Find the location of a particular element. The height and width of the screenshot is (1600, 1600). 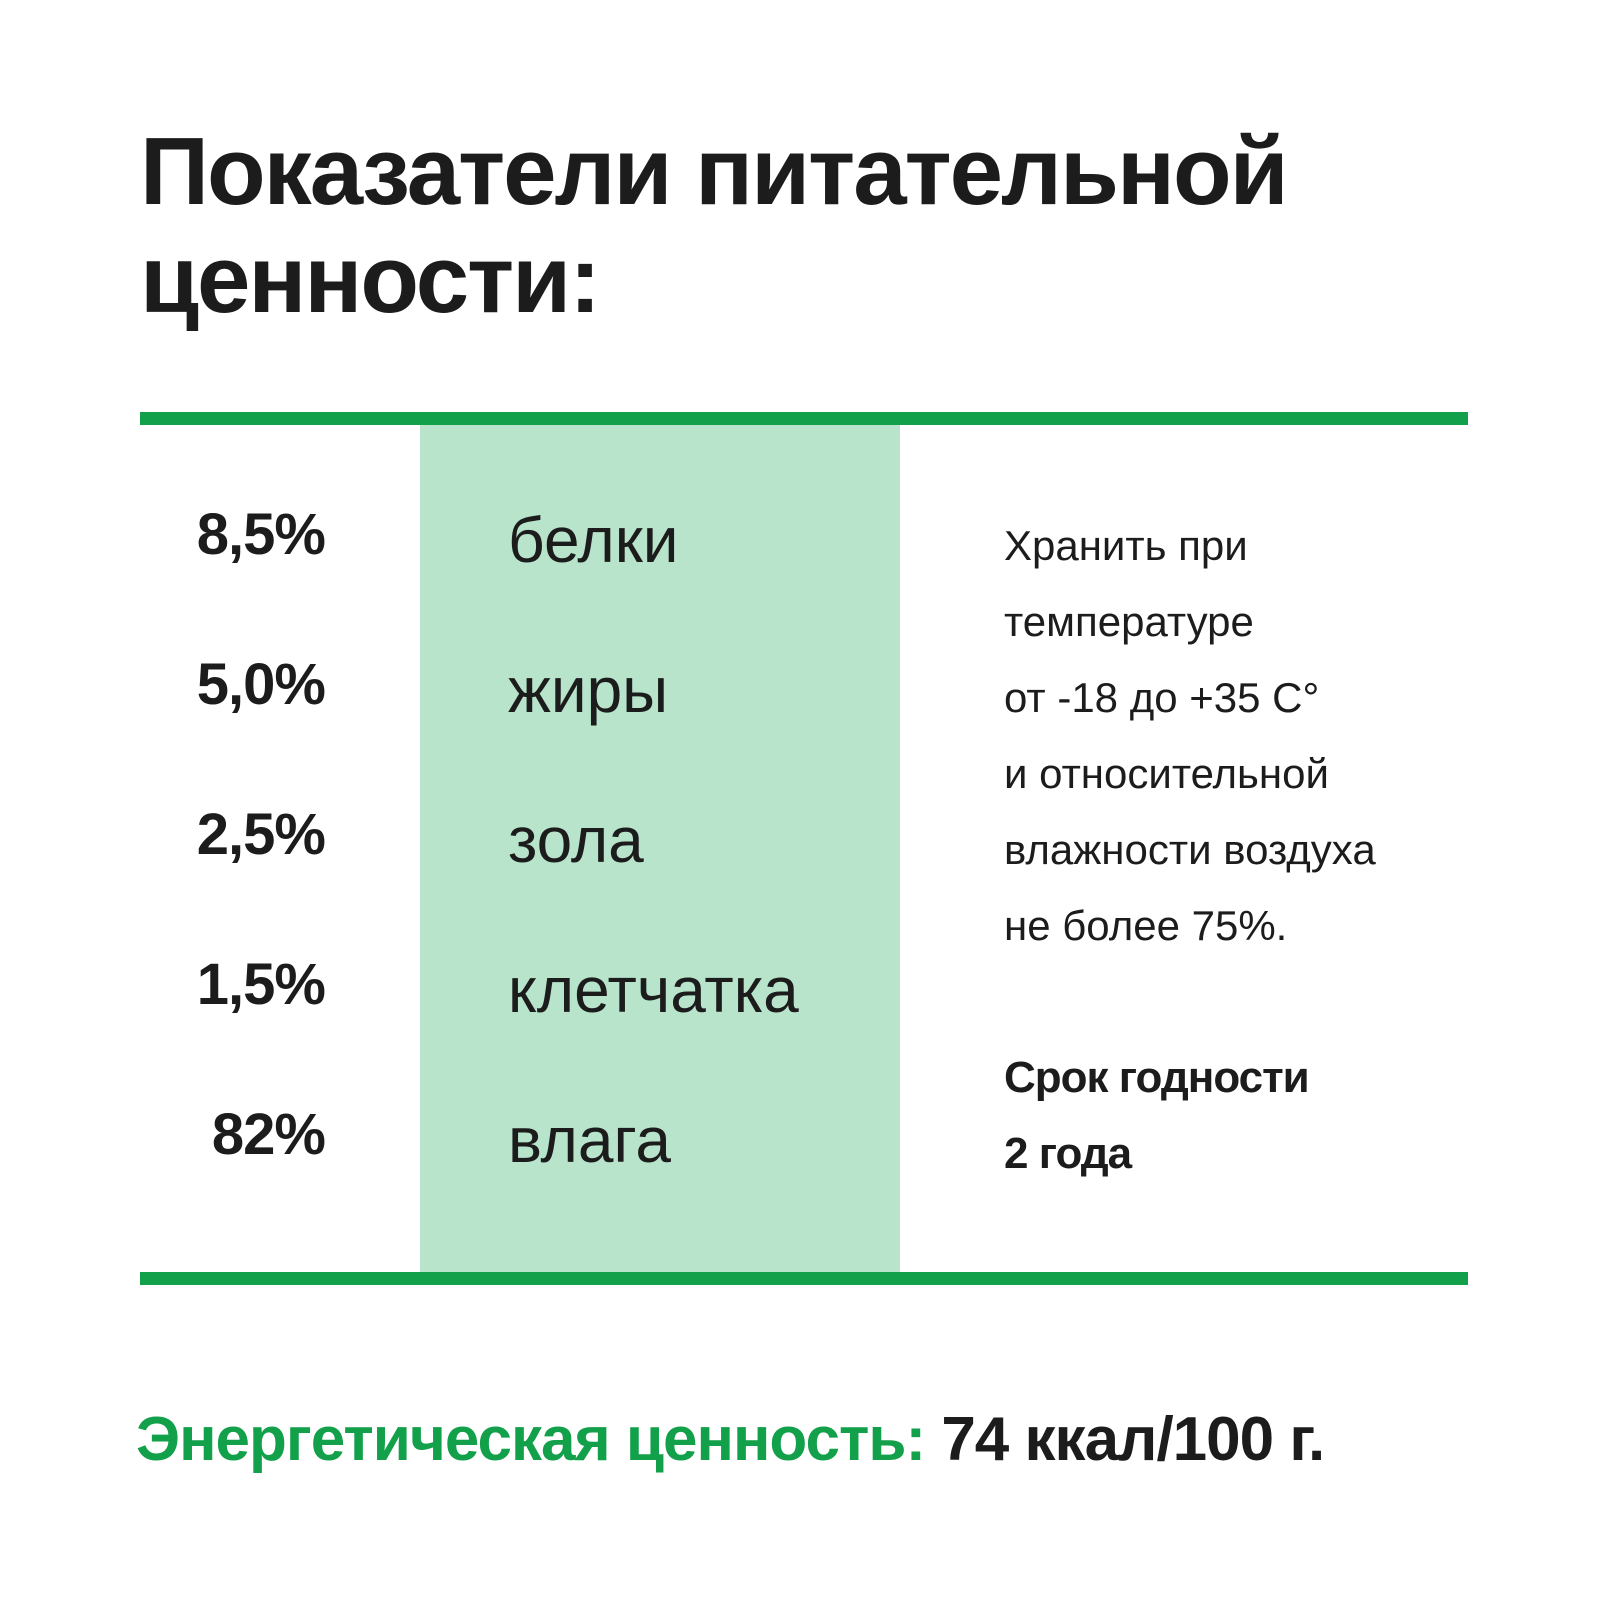

nutrient-name-fat: жиры is located at coordinates (588, 690).